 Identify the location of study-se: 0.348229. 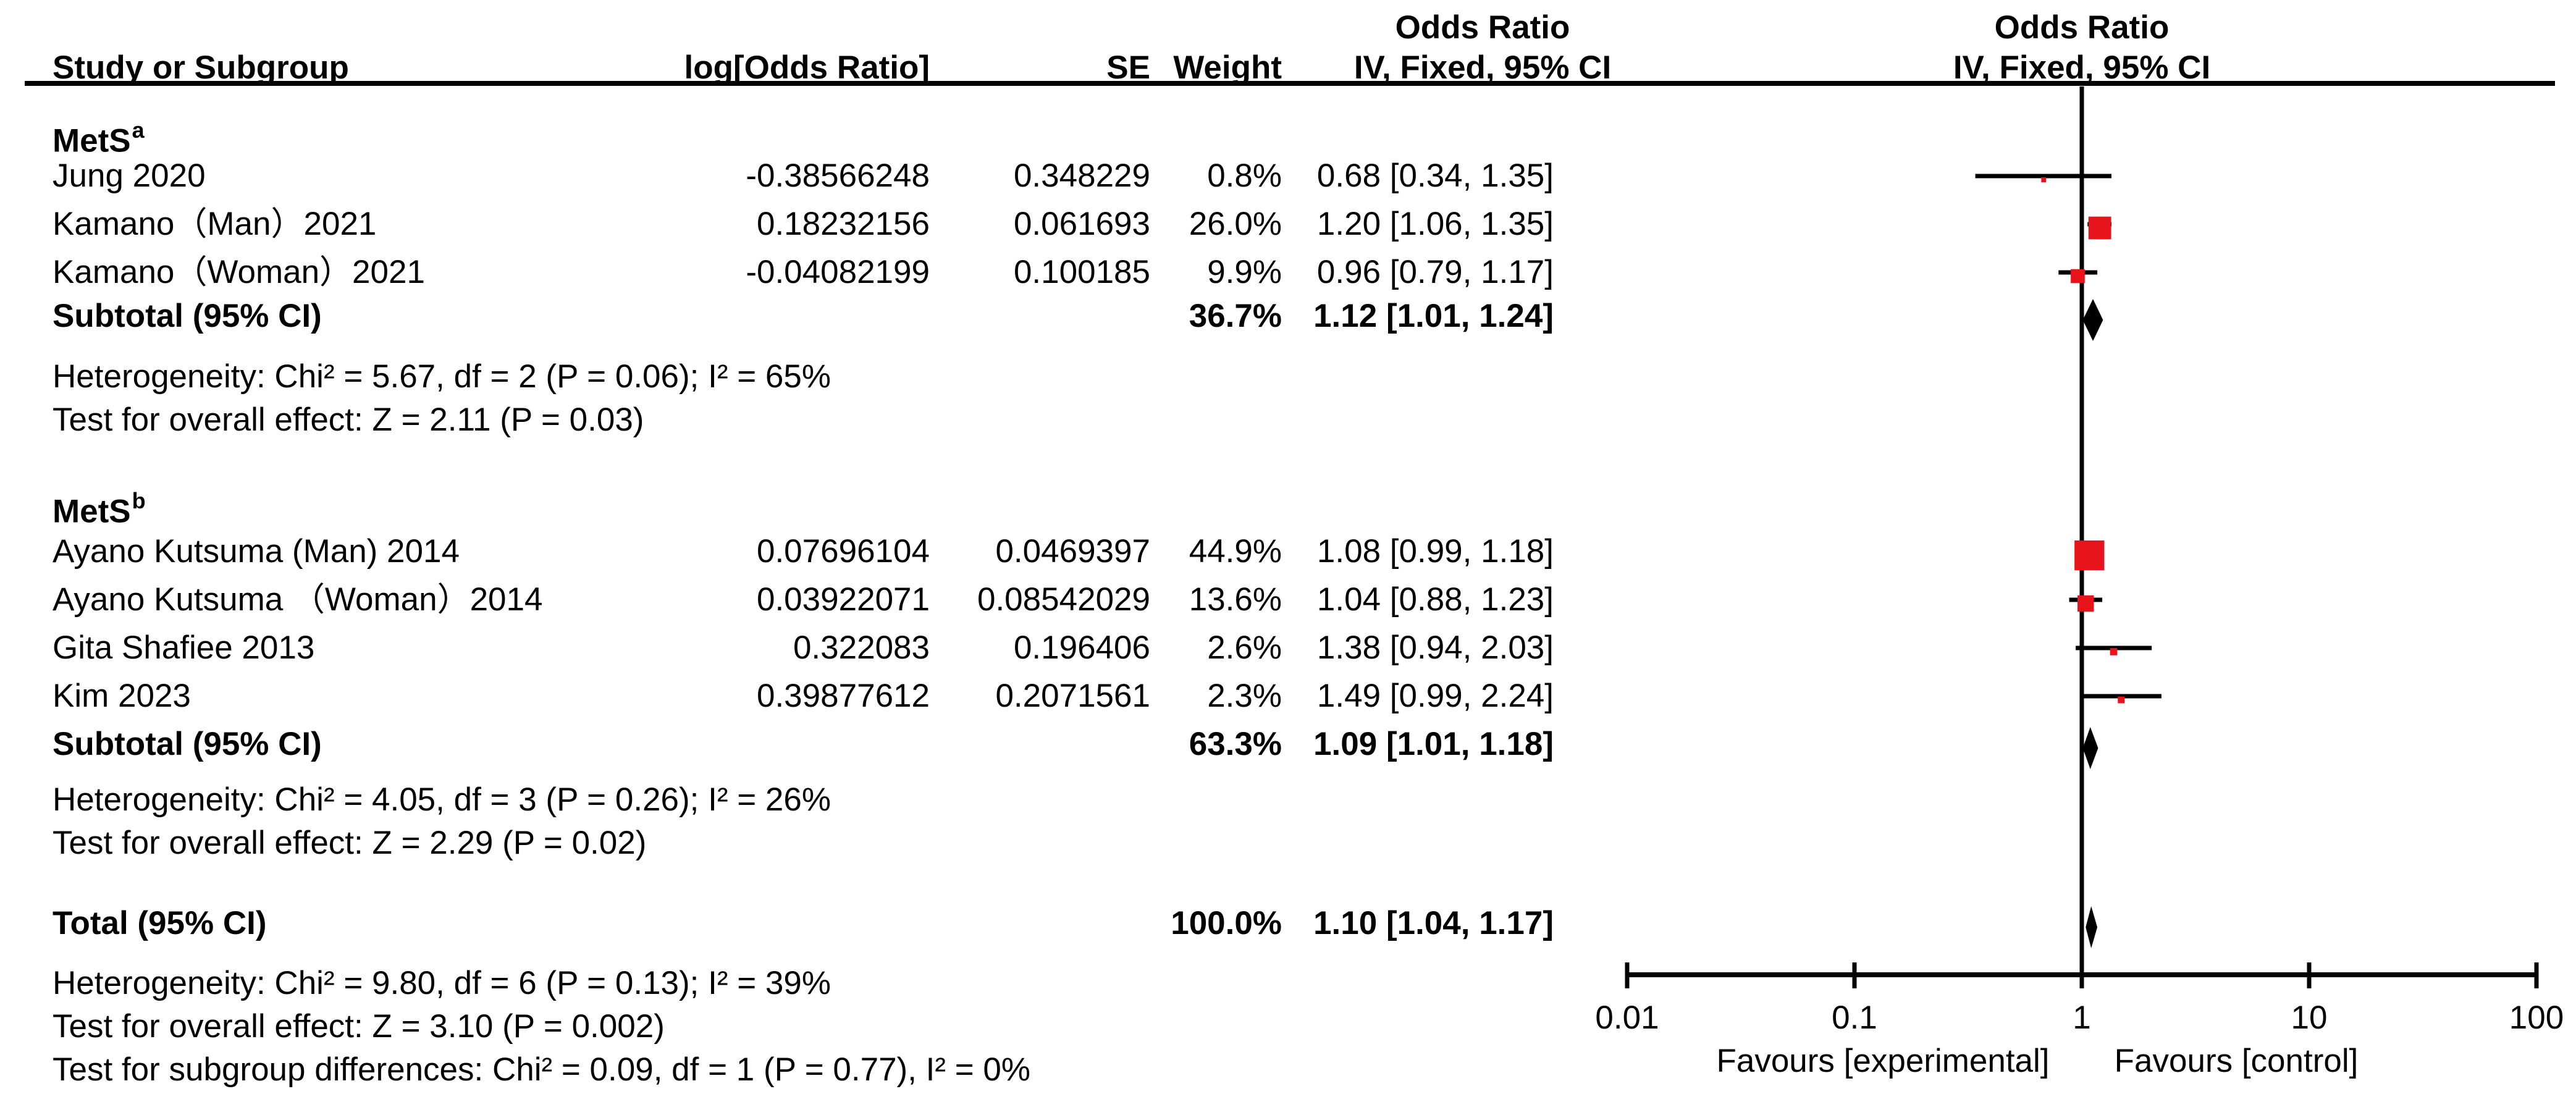
(1081, 176).